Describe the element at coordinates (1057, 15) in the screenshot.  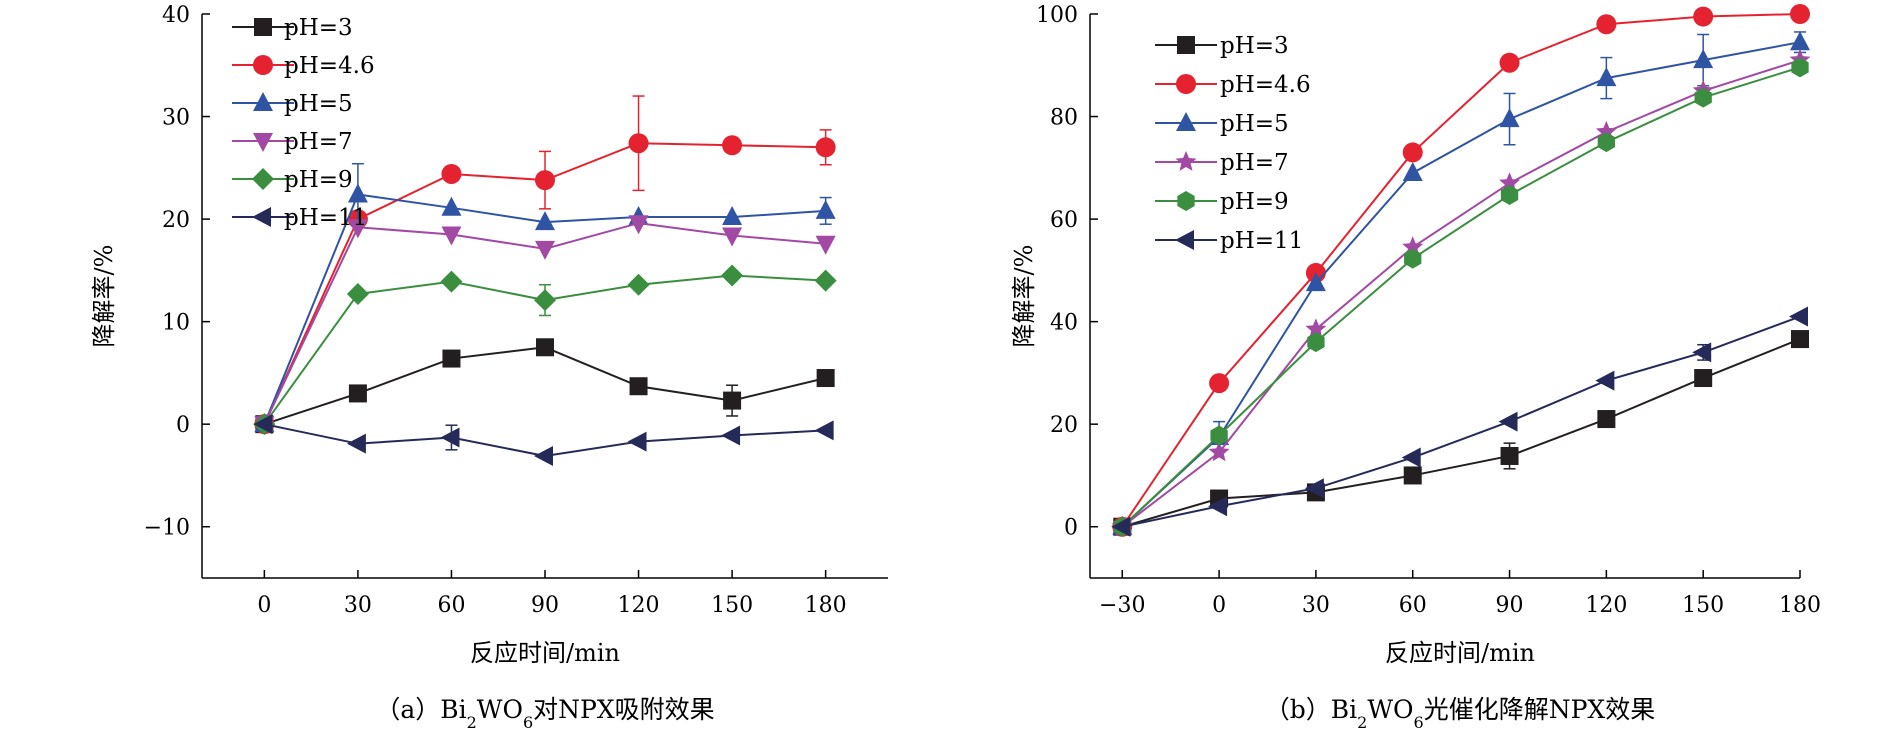
I see `y-tick-label: 100` at that location.